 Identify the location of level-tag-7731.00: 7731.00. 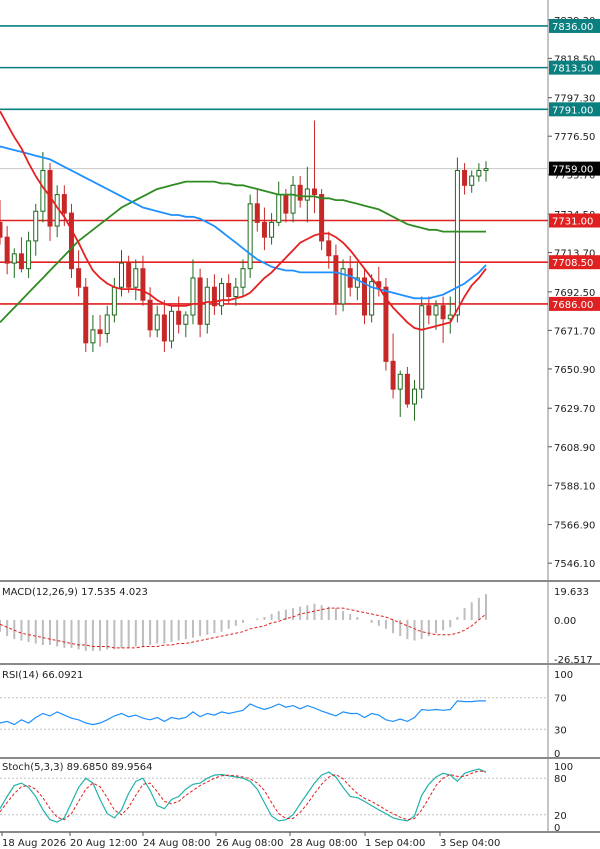
(572, 222).